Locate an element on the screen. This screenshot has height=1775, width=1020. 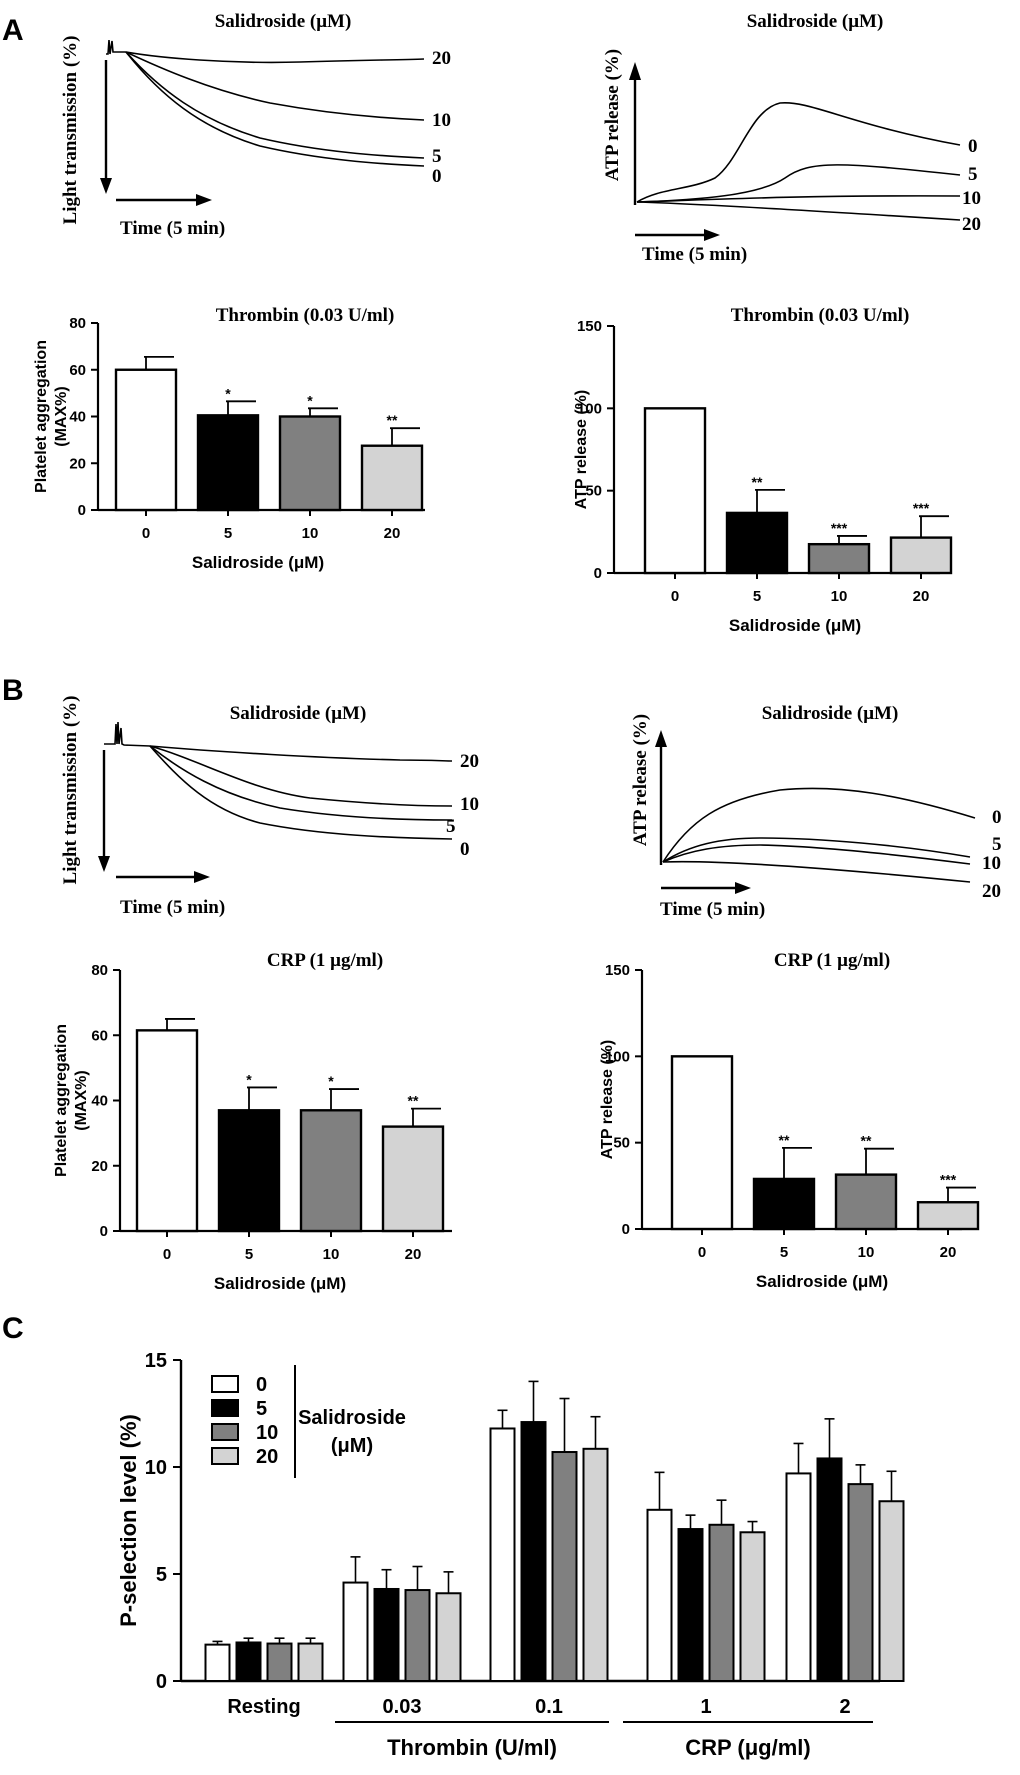
bar-0.1-dose-20 is located at coordinates (595, 1565).